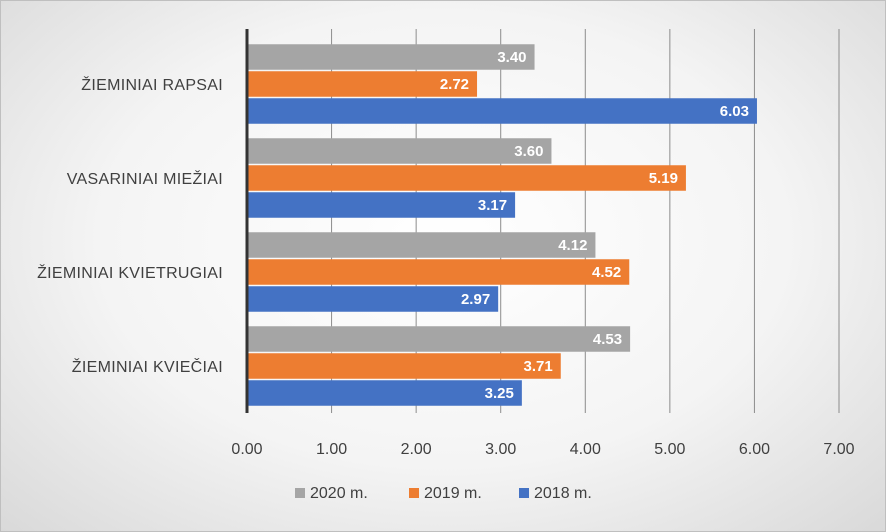  I want to click on category-label: VASARINIAI MIEŽIAI, so click(145, 178).